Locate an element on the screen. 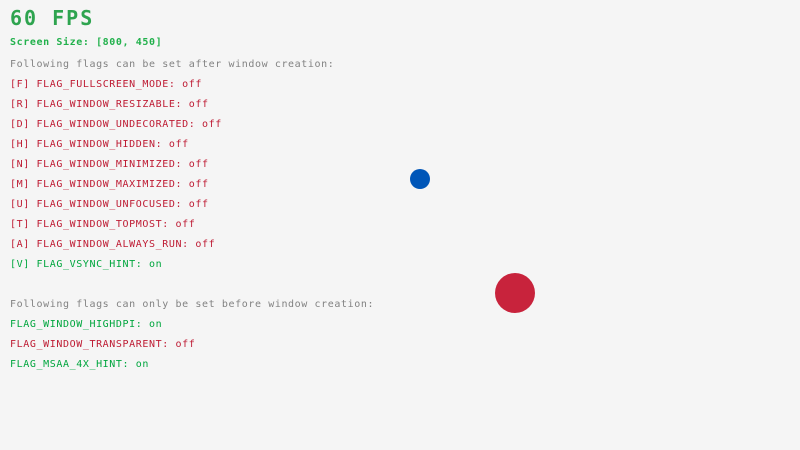  flag-row: [V] FLAG_VSYNC_HINT: on is located at coordinates (86, 264).